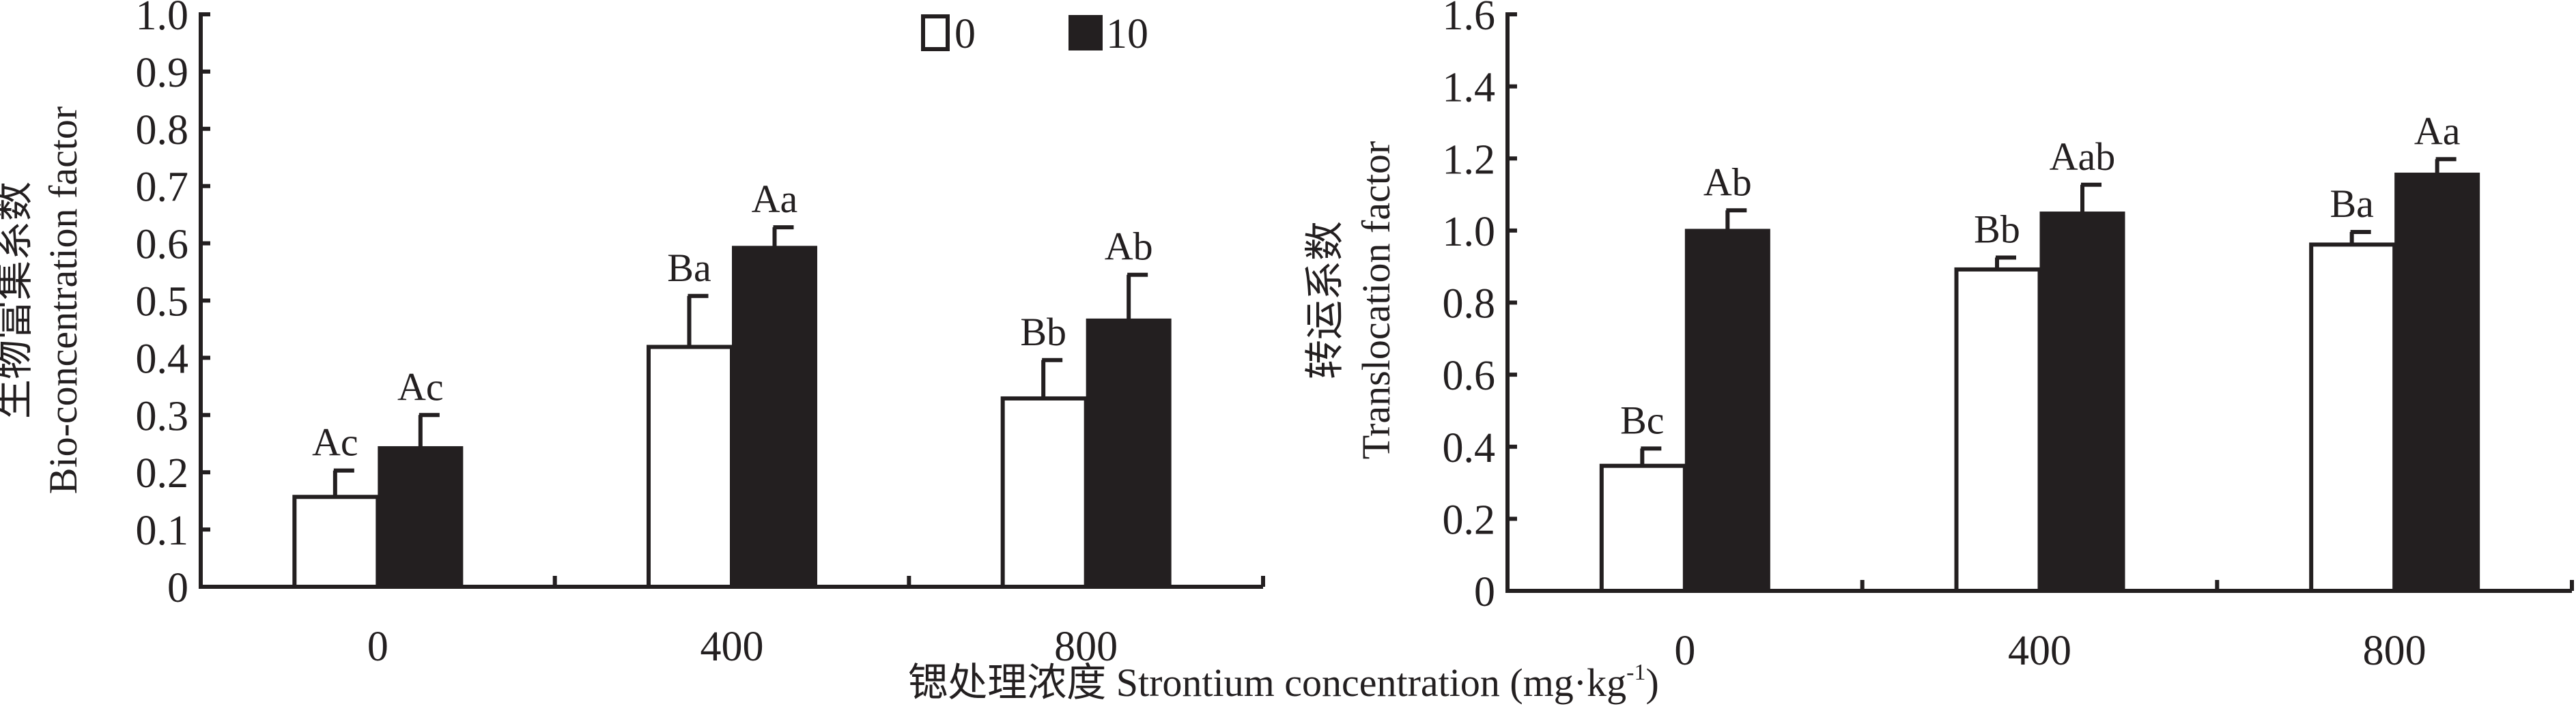 Image resolution: width=2576 pixels, height=713 pixels. I want to click on x-axis-title: 锶处理浓度 Strontium concentration (mg·kg-1), so click(1283, 683).